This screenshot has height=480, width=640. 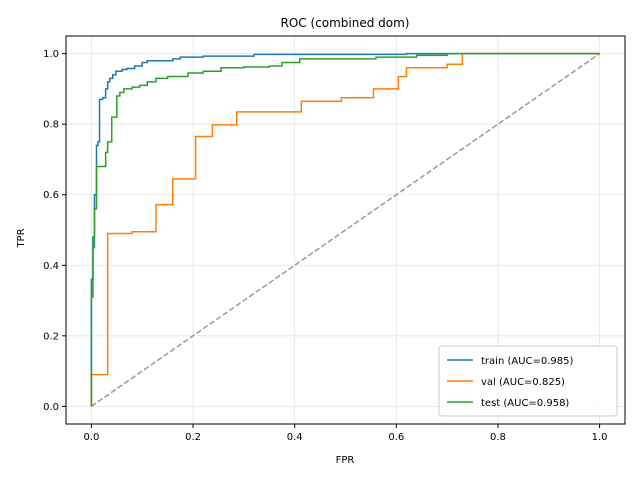 What do you see at coordinates (345, 460) in the screenshot?
I see `x-axis-label: FPR` at bounding box center [345, 460].